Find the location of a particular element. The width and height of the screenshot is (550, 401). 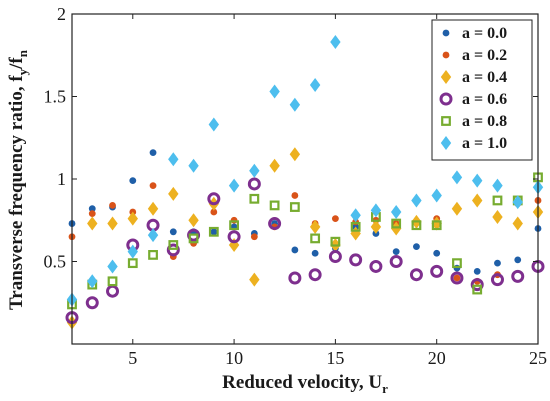

legend-label: a = 0.4 is located at coordinates (484, 77).